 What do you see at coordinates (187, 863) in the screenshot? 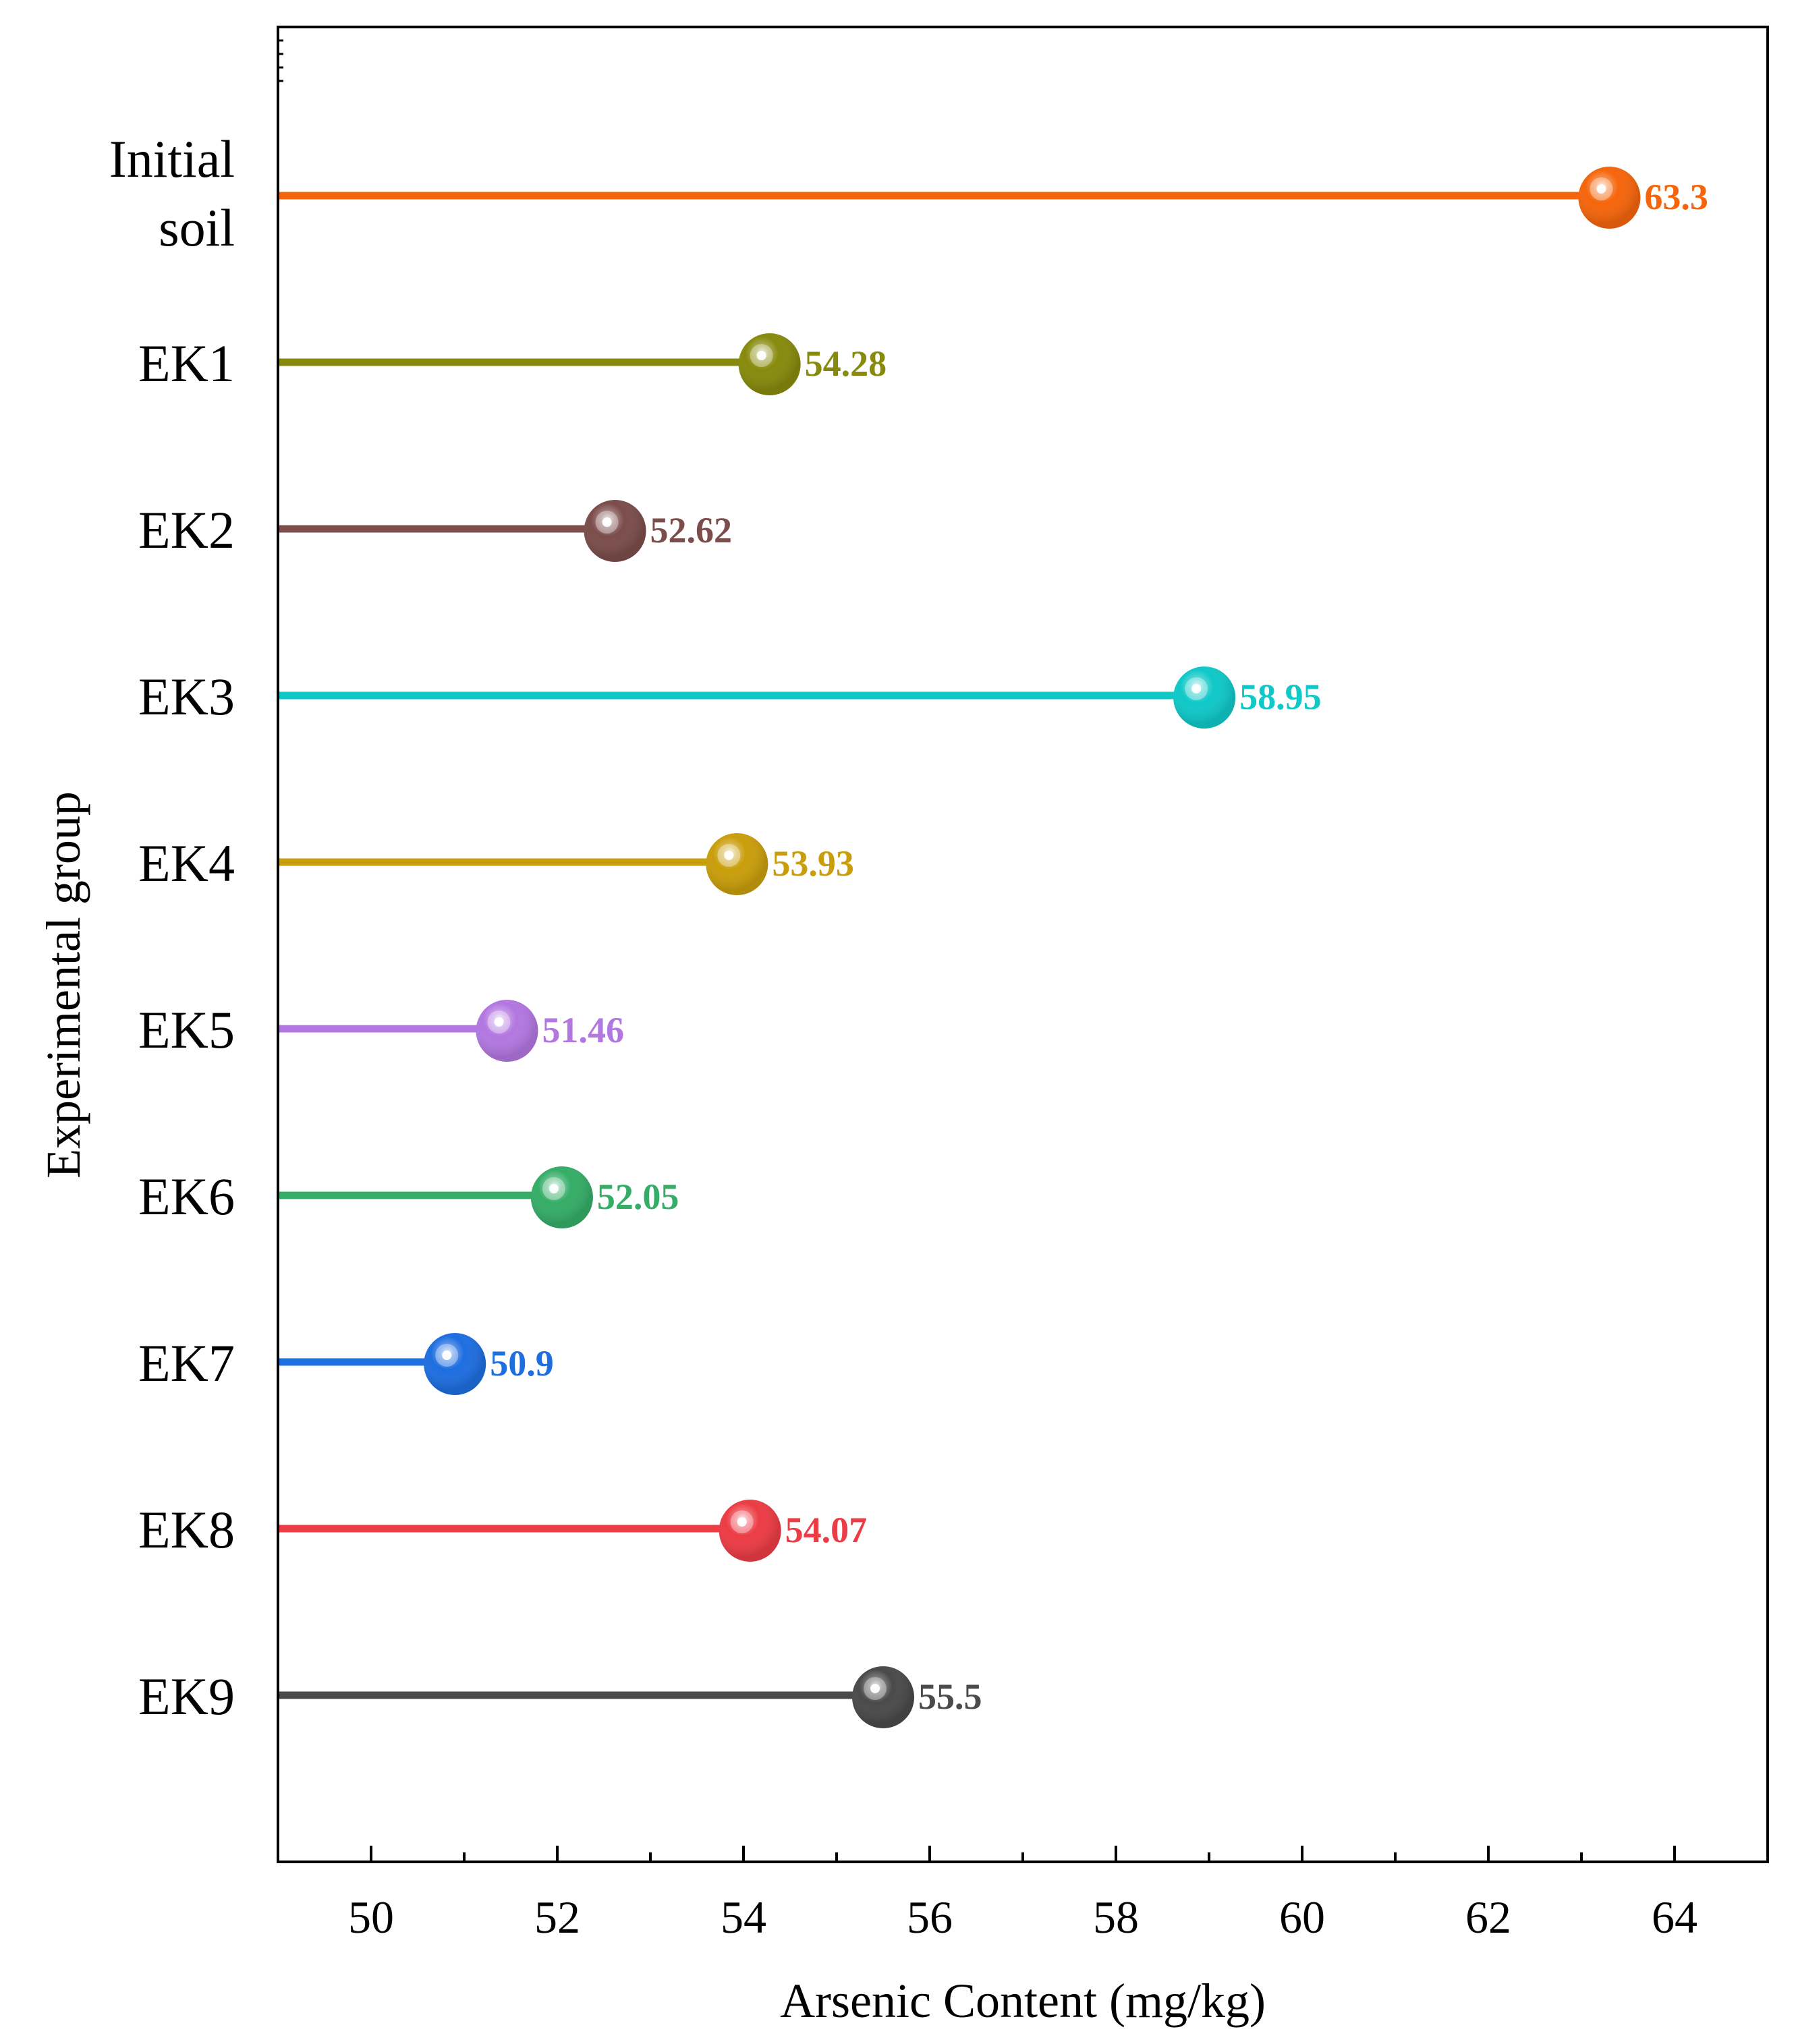
I see `category-label: EK4` at bounding box center [187, 863].